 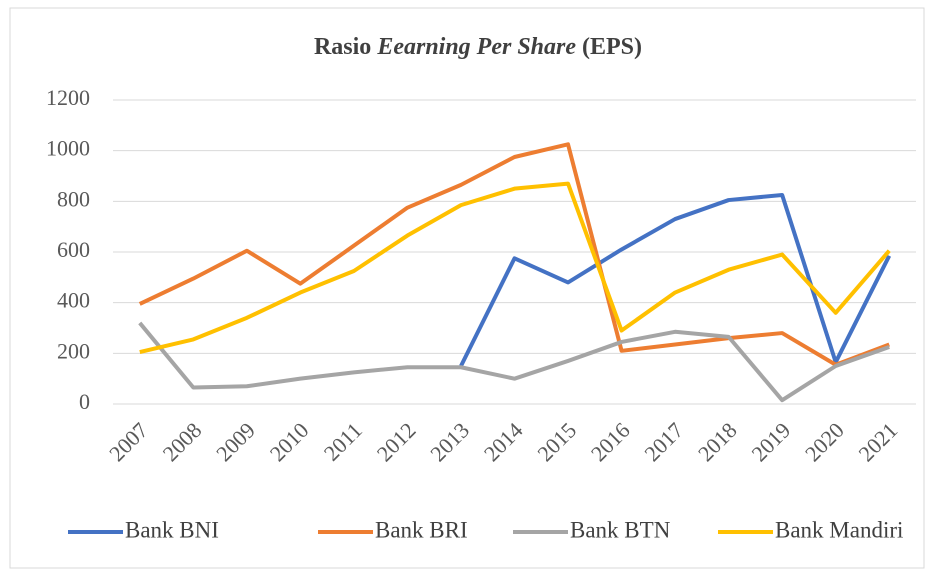 What do you see at coordinates (73, 350) in the screenshot?
I see `y-tick-label: 200` at bounding box center [73, 350].